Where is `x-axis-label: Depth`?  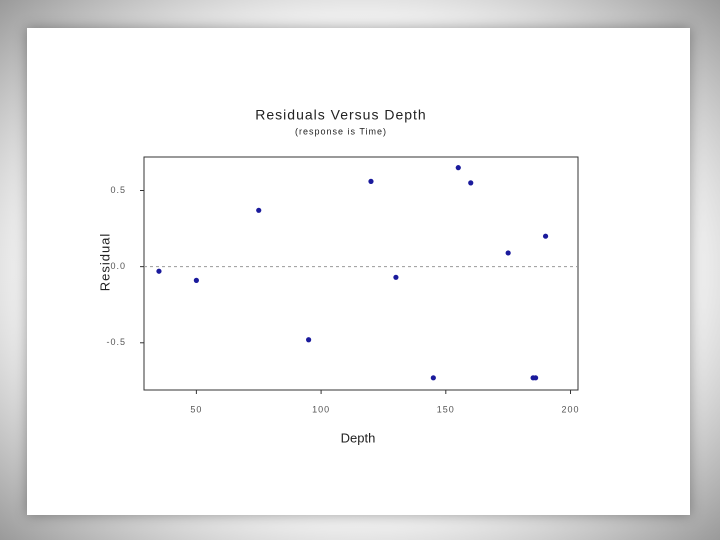 x-axis-label: Depth is located at coordinates (358, 437).